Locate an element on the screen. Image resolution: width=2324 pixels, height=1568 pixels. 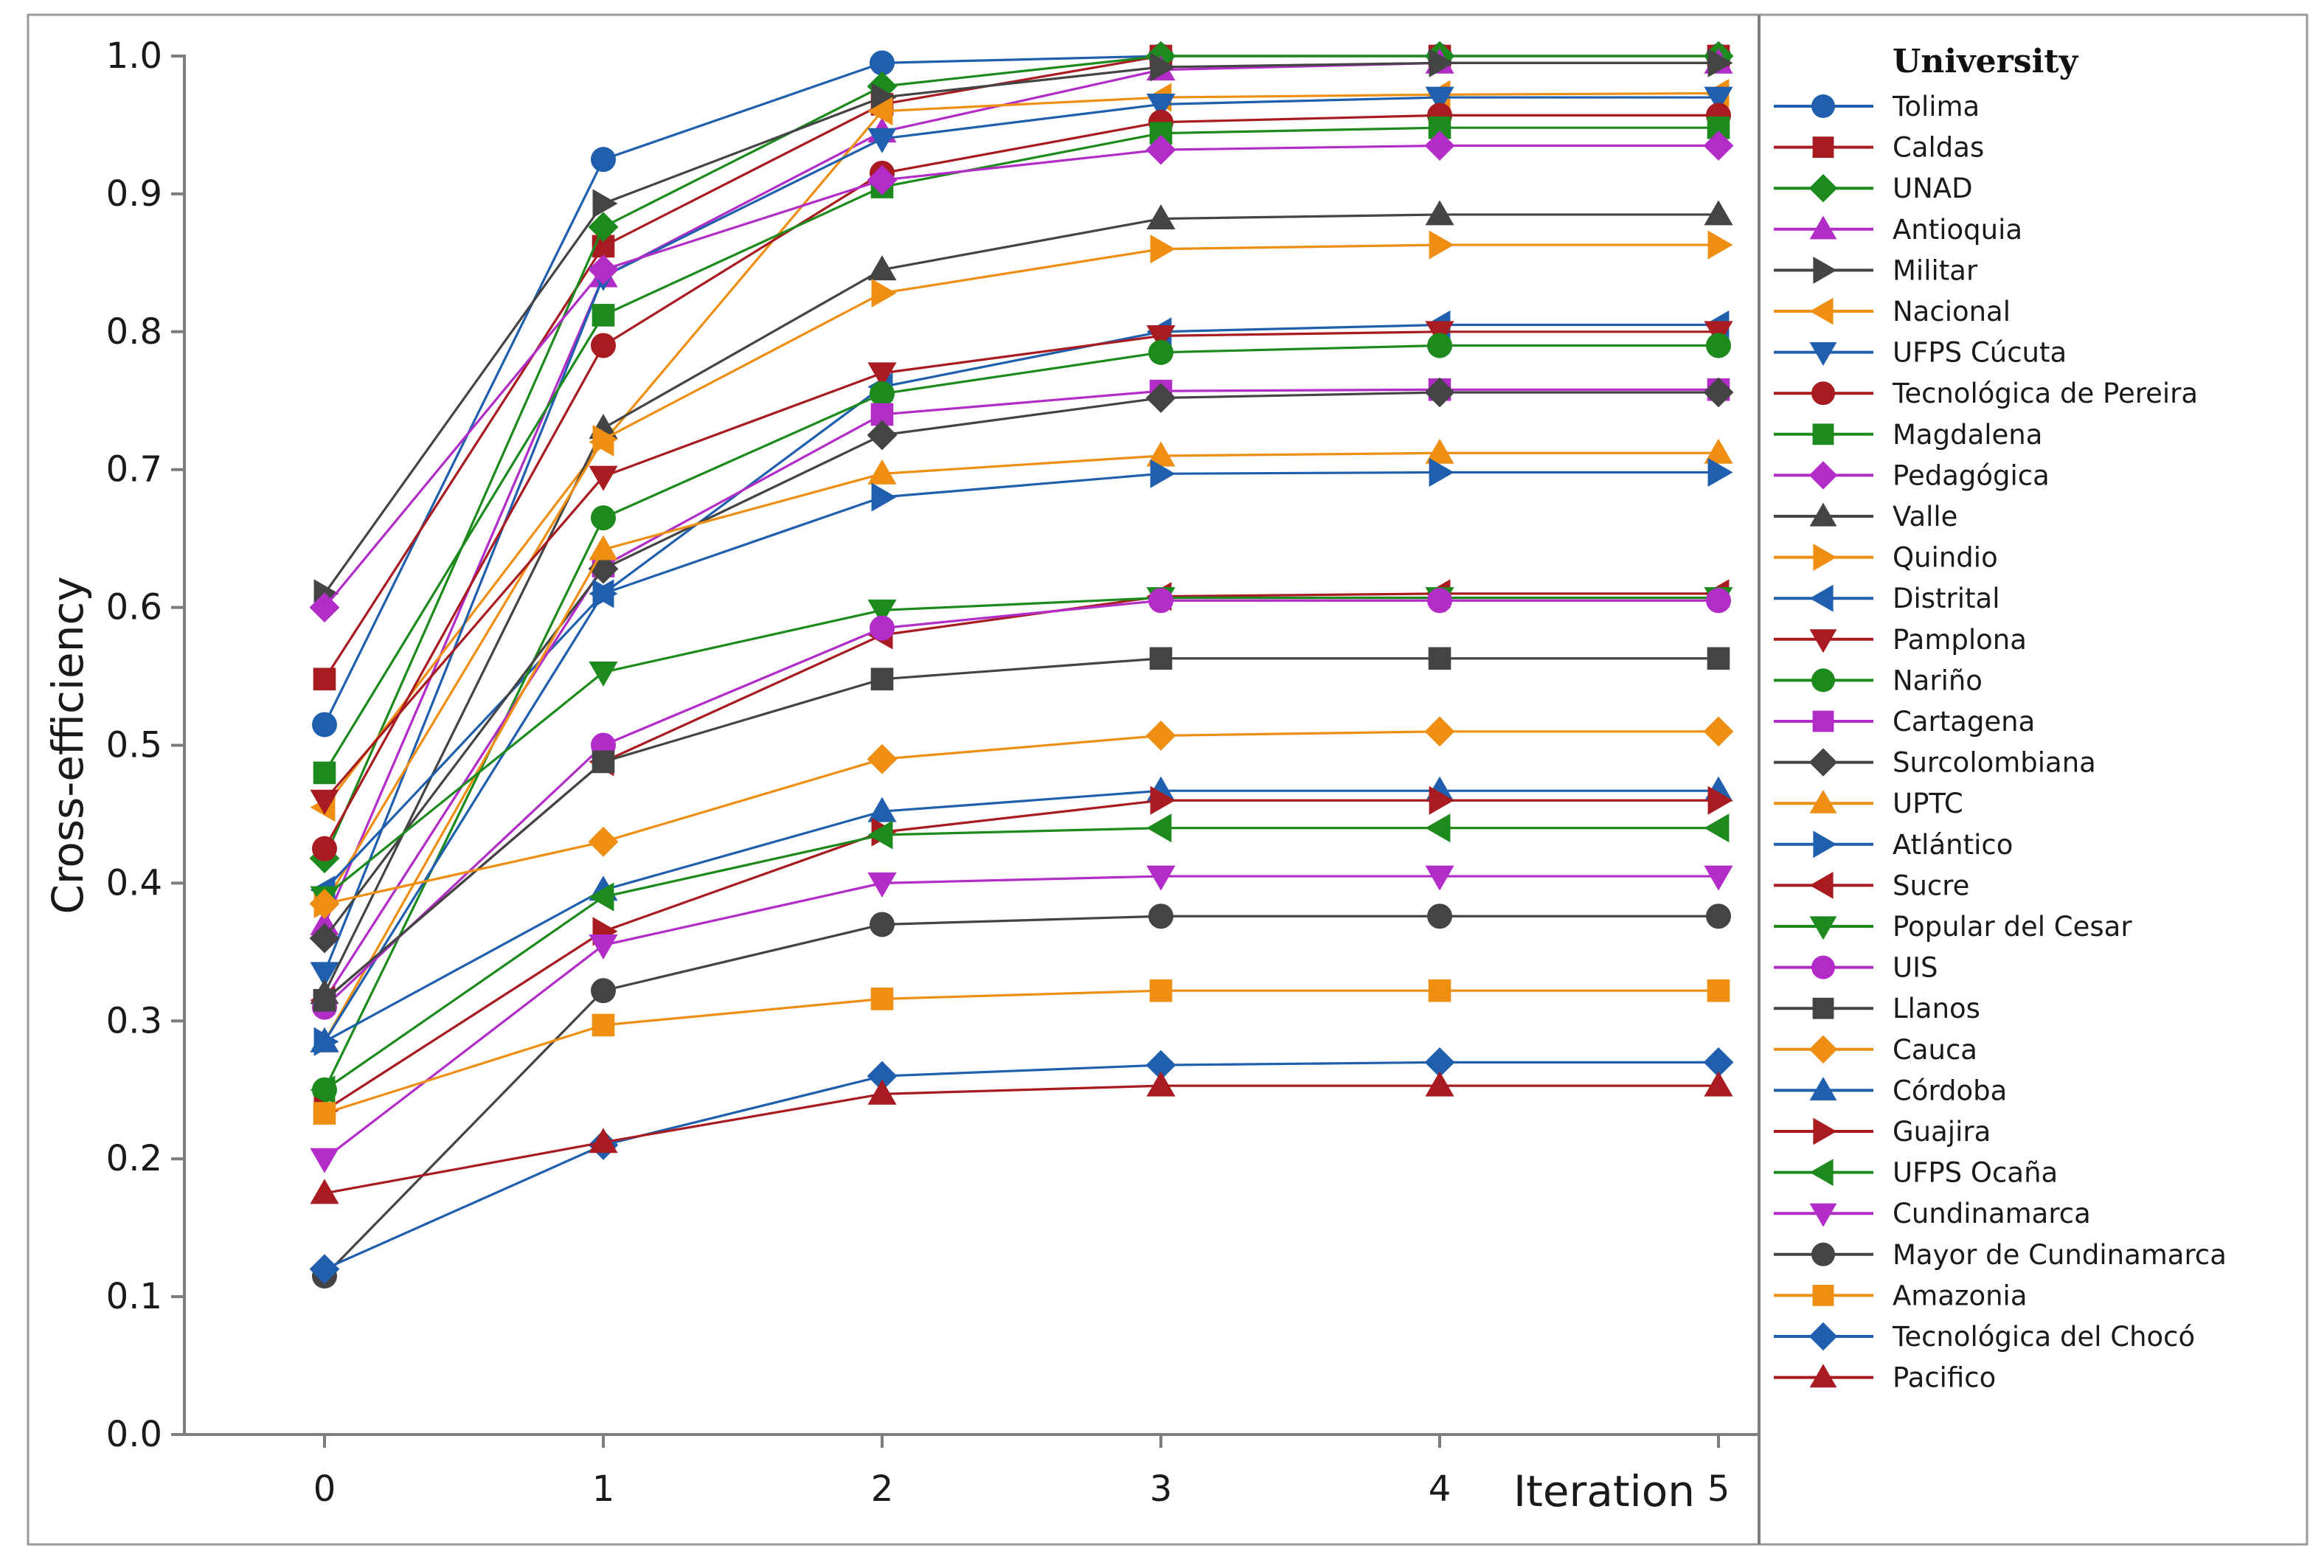
series-line-amazonia is located at coordinates (1021, 1052).